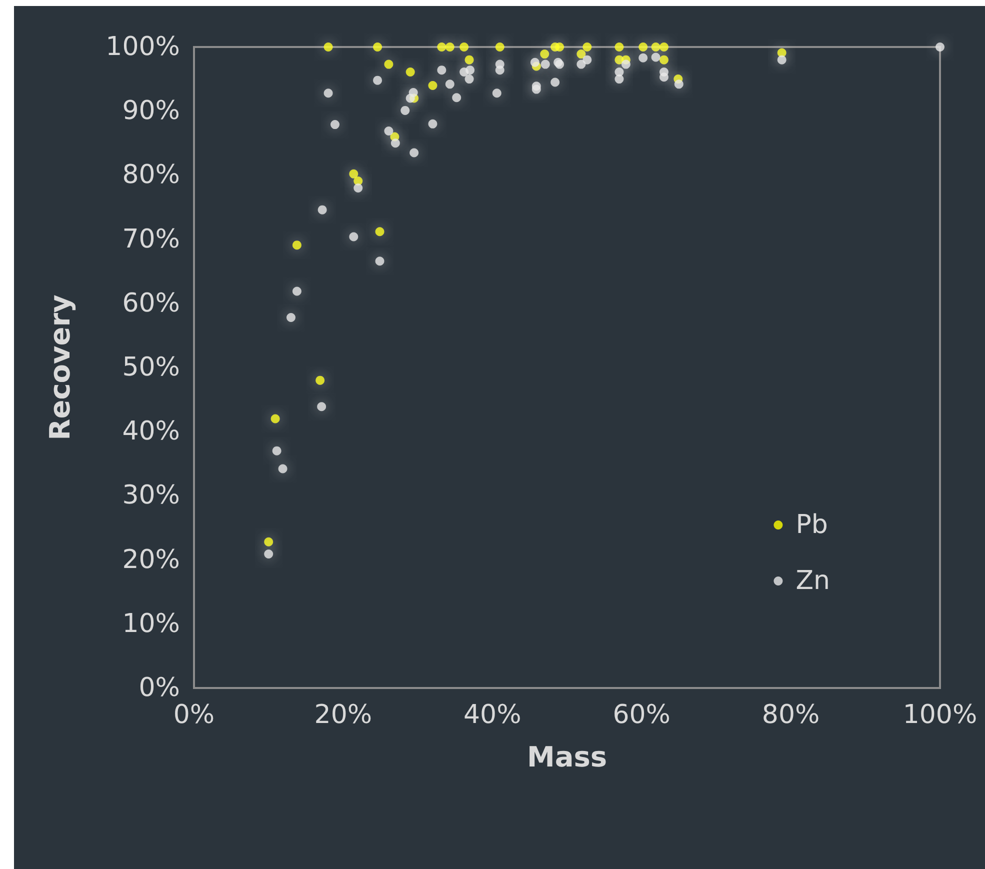 Image resolution: width=985 pixels, height=869 pixels. Describe the element at coordinates (151, 623) in the screenshot. I see `y-tick-label: 10%` at that location.